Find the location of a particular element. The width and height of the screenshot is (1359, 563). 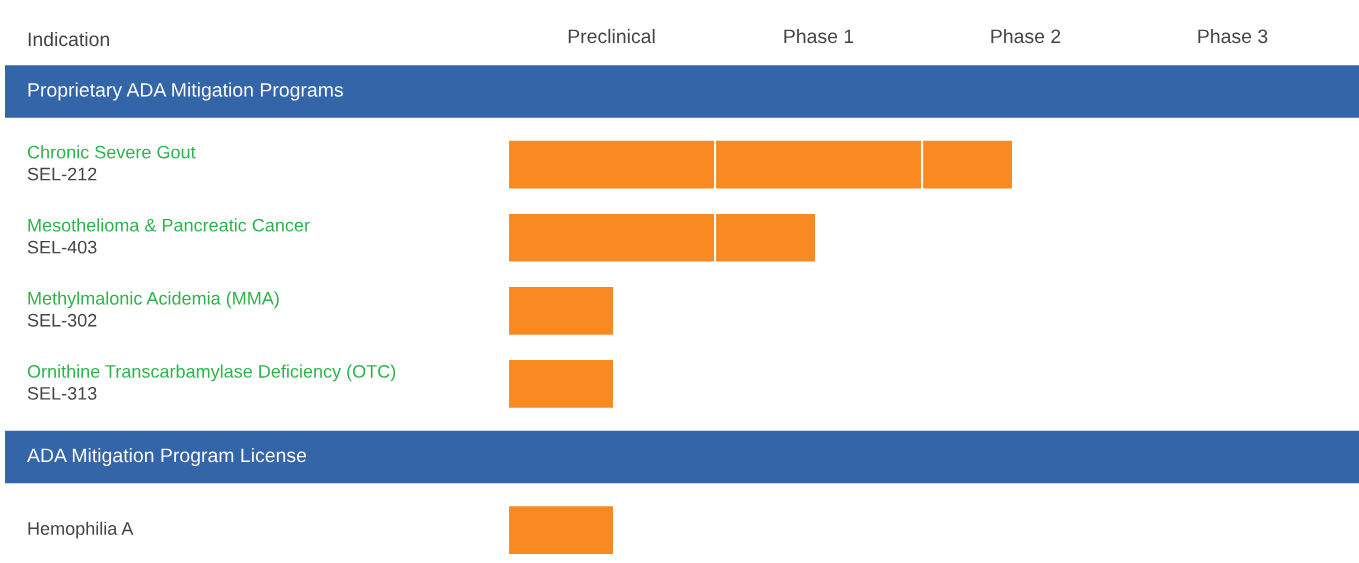

y-tick-label: Proprietary ADA Mitigation Programs is located at coordinates (185, 91).